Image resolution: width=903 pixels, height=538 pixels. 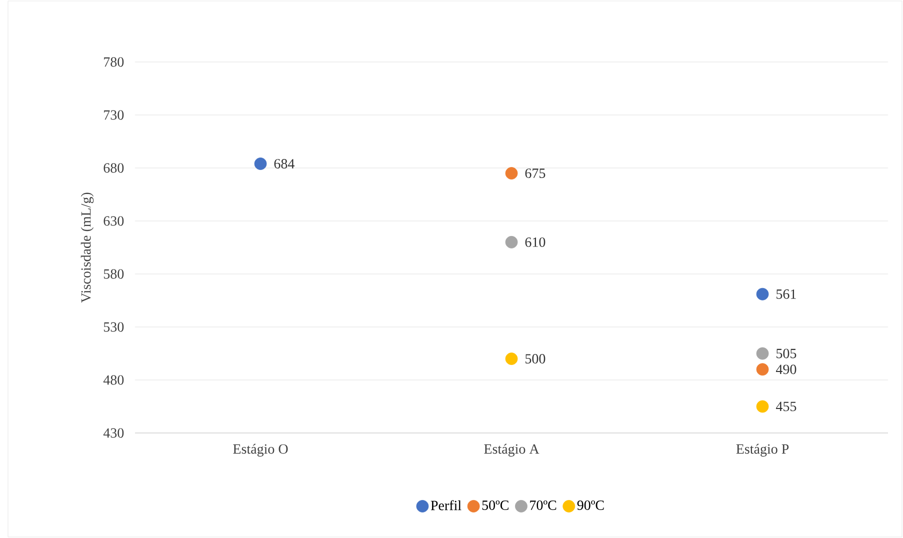 I want to click on legend-label: 90ºC, so click(x=590, y=505).